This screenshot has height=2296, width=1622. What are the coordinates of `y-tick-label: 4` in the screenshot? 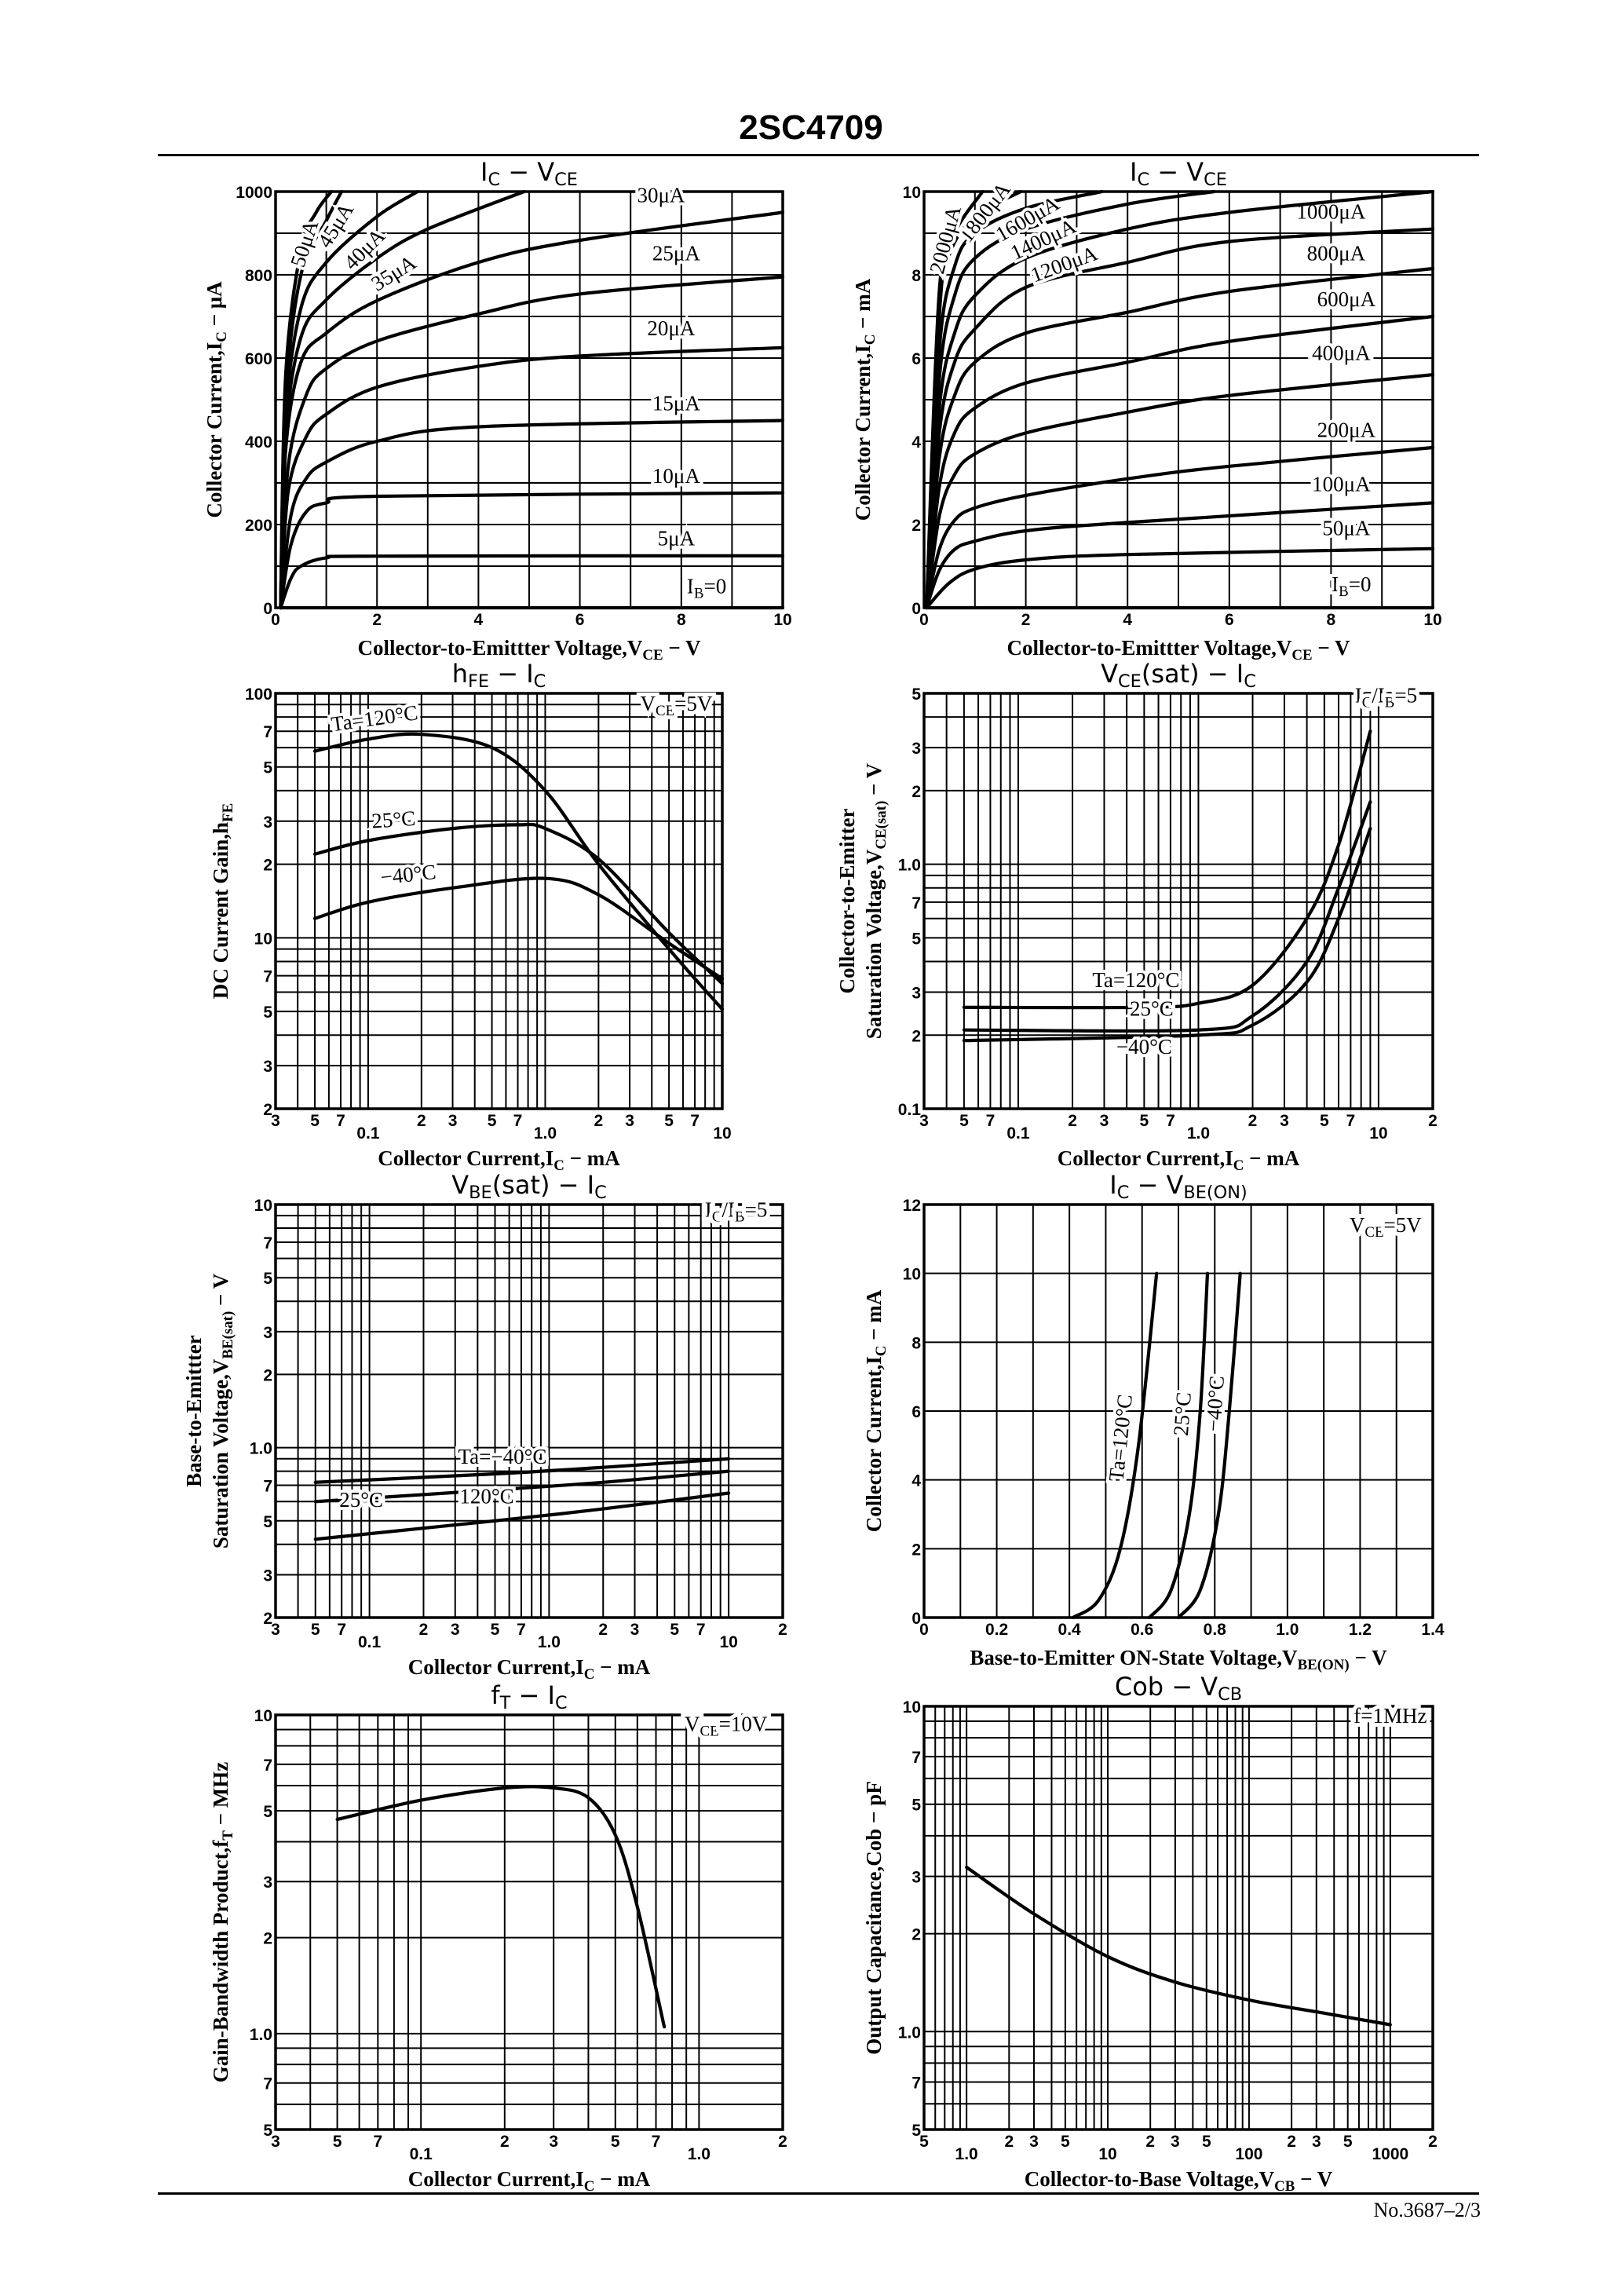 It's located at (916, 443).